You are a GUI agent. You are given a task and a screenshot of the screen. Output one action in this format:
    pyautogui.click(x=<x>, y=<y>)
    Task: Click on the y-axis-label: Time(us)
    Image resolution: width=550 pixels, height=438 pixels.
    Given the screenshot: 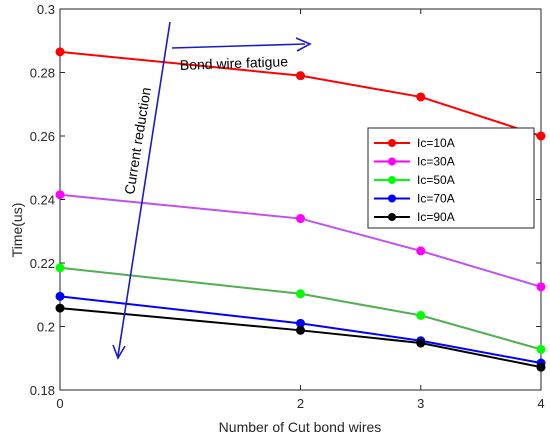 What is the action you would take?
    pyautogui.click(x=17, y=230)
    